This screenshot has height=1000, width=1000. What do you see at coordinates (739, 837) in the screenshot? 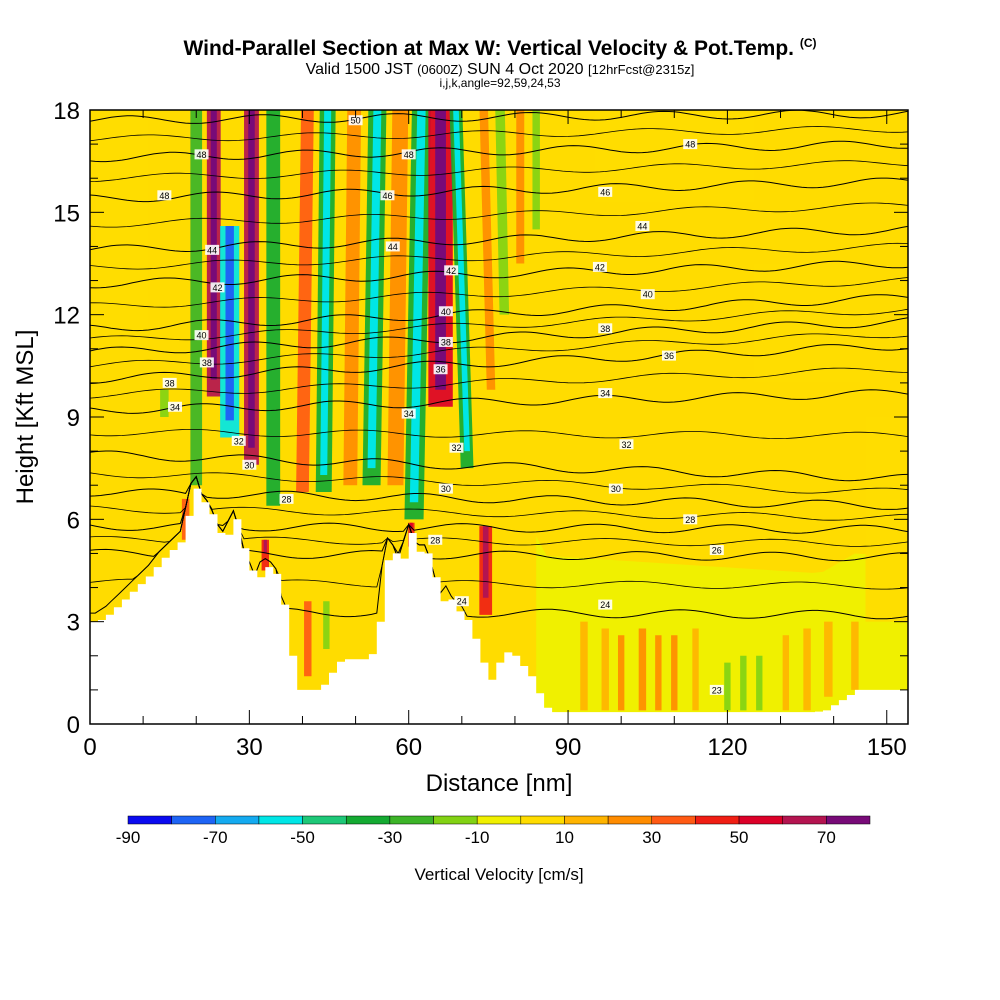
I see `colorbar-tick-label: 50` at bounding box center [739, 837].